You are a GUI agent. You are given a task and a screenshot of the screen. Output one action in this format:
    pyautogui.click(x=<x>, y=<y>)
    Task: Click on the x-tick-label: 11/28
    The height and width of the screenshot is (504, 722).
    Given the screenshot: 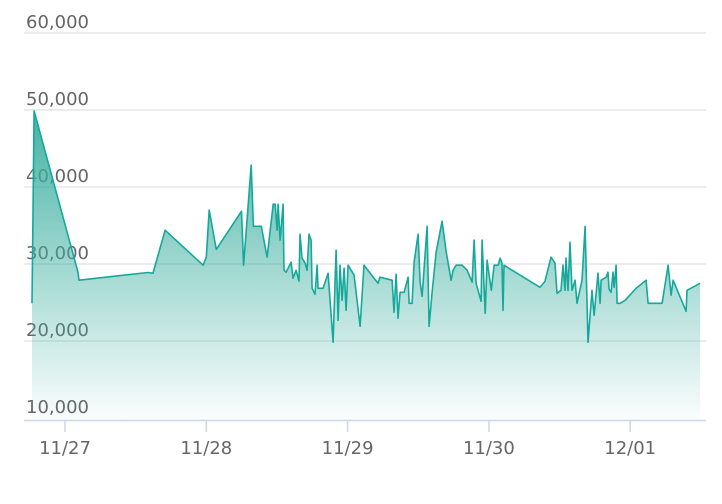 What is the action you would take?
    pyautogui.click(x=206, y=448)
    